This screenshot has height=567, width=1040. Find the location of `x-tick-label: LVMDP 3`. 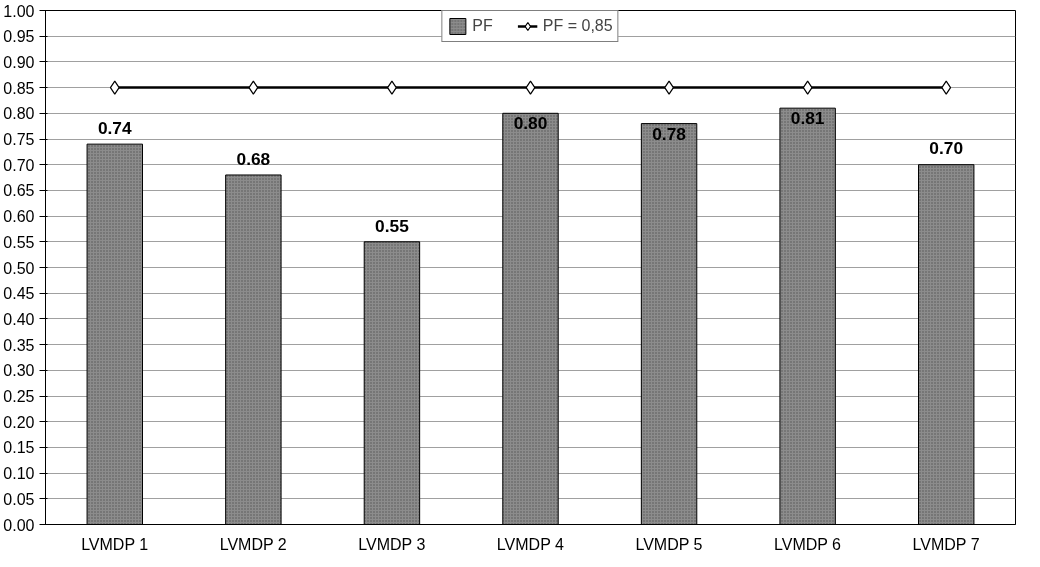

x-tick-label: LVMDP 3 is located at coordinates (392, 544).